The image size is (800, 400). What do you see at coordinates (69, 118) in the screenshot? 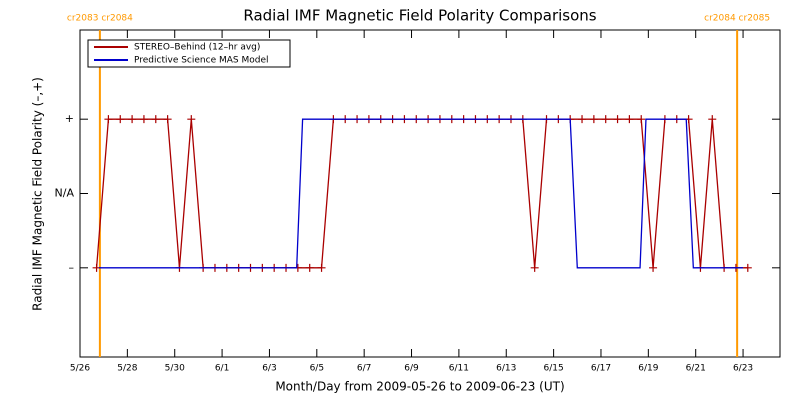
I see `y-tick-label: +` at bounding box center [69, 118].